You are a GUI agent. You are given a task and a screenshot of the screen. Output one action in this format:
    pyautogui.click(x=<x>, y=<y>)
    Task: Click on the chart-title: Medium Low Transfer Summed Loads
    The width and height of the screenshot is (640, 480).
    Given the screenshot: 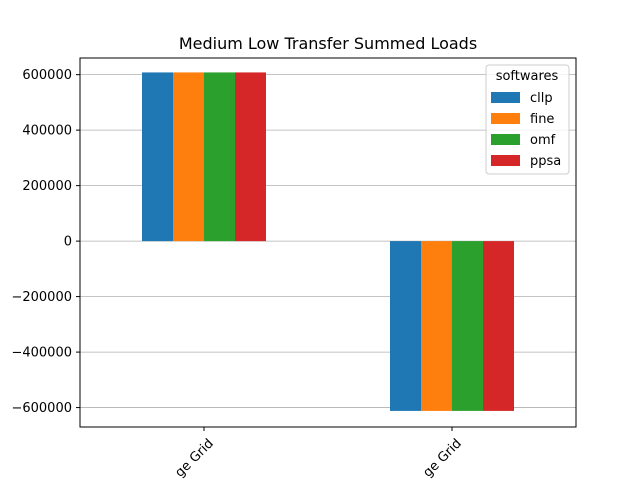 What is the action you would take?
    pyautogui.click(x=328, y=43)
    